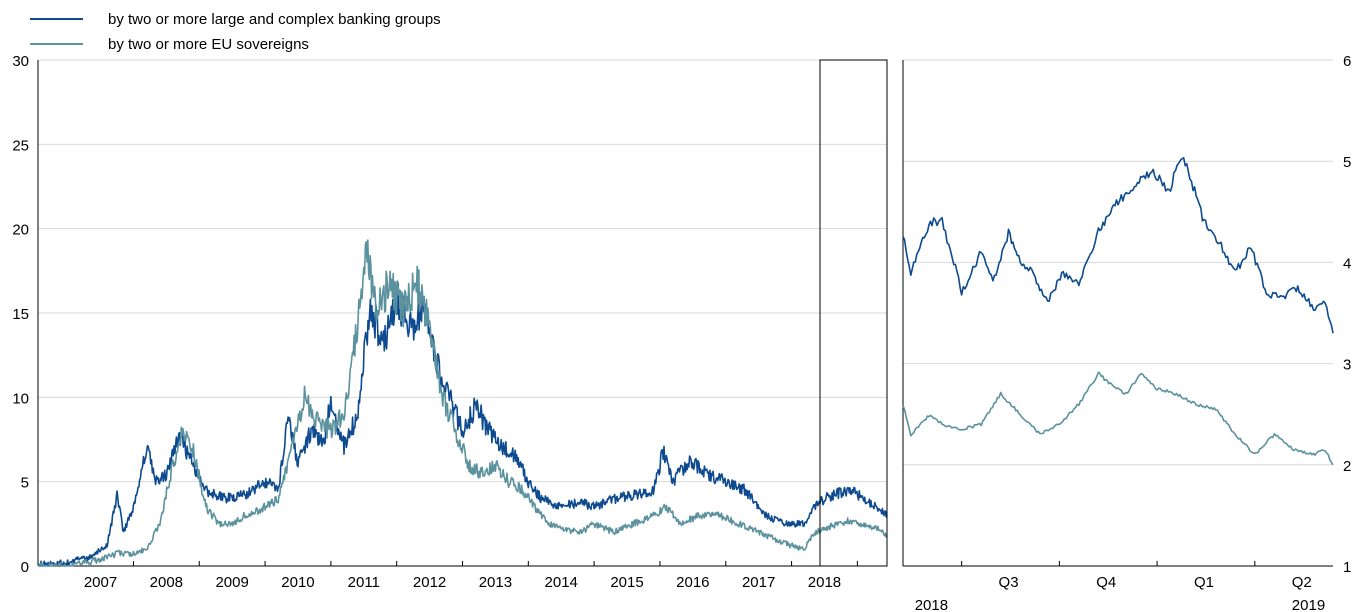 Image resolution: width=1369 pixels, height=612 pixels. I want to click on x-tick-label: 2012, so click(429, 582).